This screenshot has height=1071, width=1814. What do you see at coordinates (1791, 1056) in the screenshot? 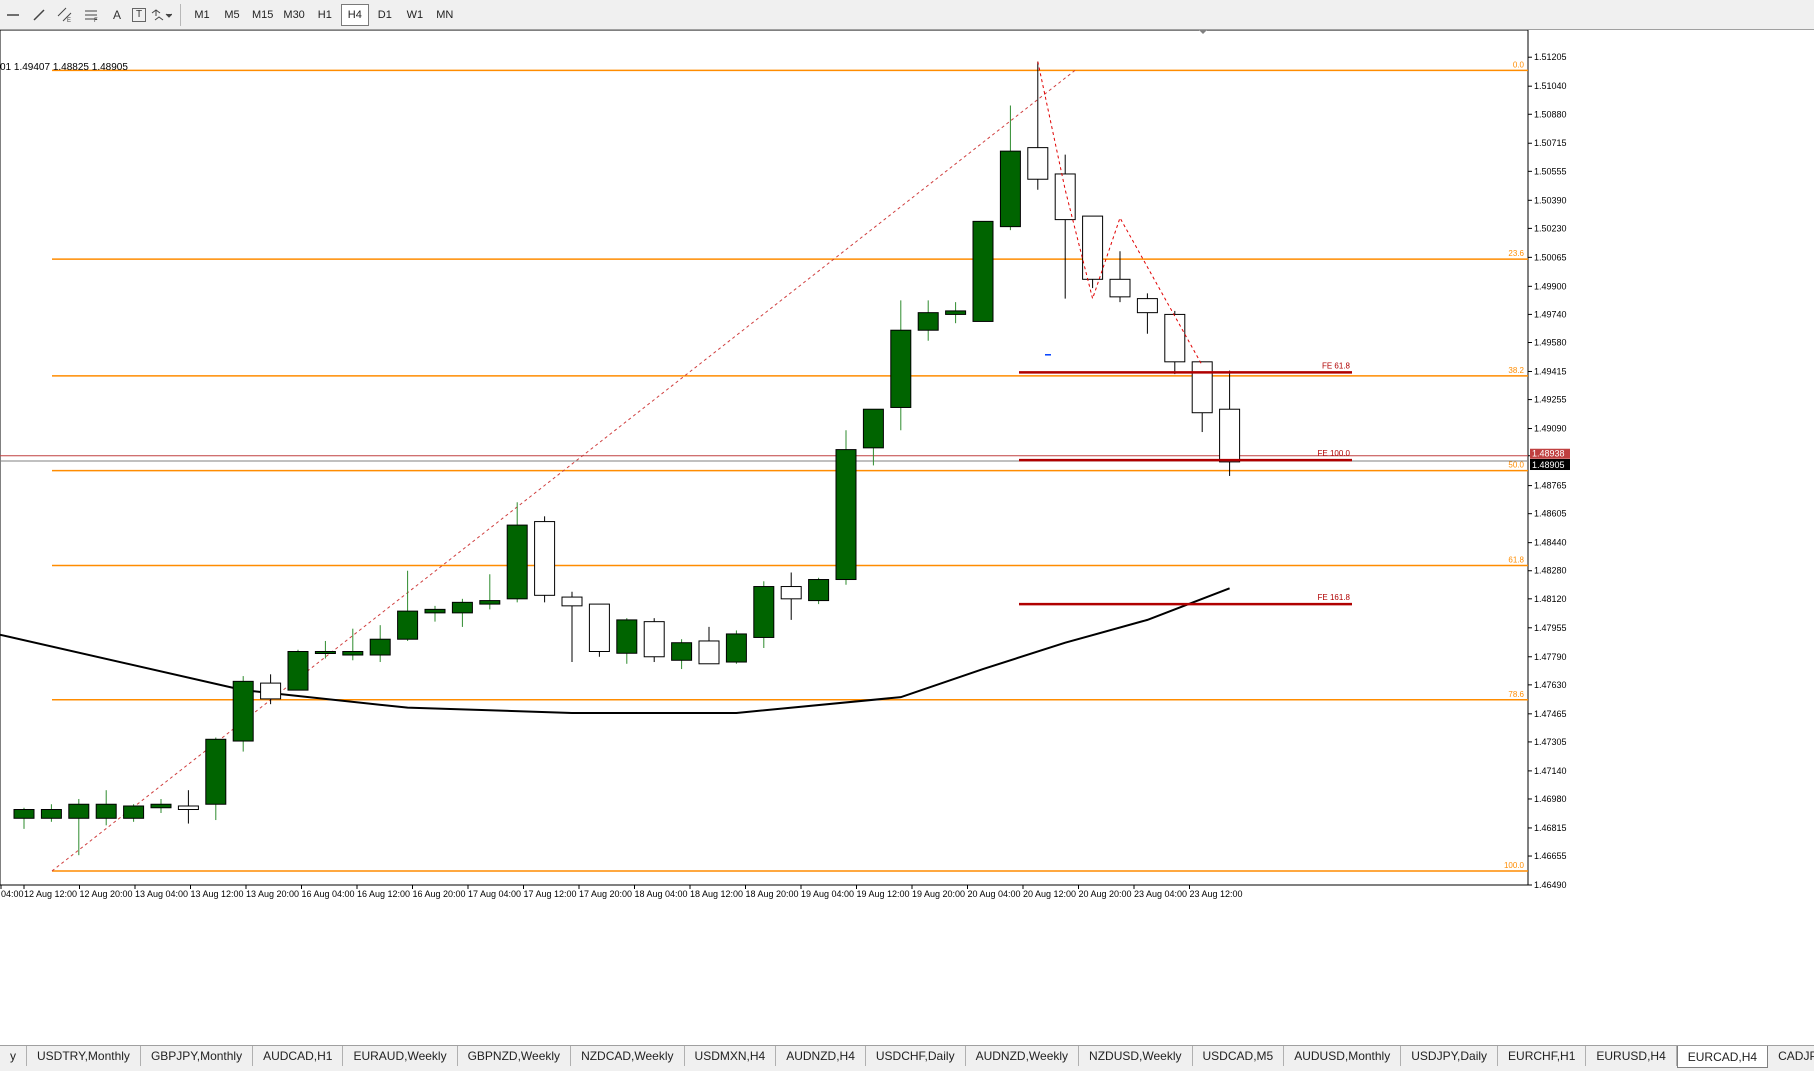
I see `chart-tab: CADJPY,H4` at bounding box center [1791, 1056].